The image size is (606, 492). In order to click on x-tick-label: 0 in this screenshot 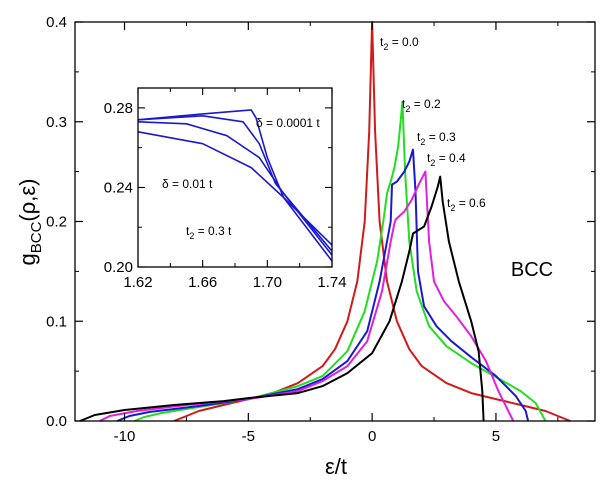, I will do `click(372, 436)`.